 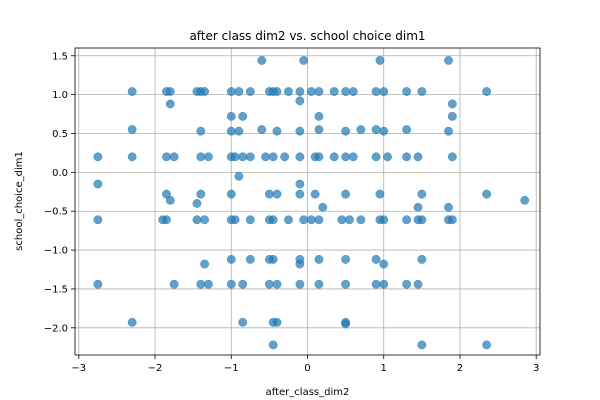 What do you see at coordinates (56, 289) in the screenshot?
I see `y-tick-label: −1.5` at bounding box center [56, 289].